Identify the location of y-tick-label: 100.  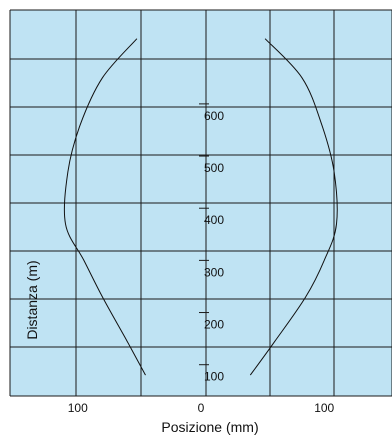
(214, 377).